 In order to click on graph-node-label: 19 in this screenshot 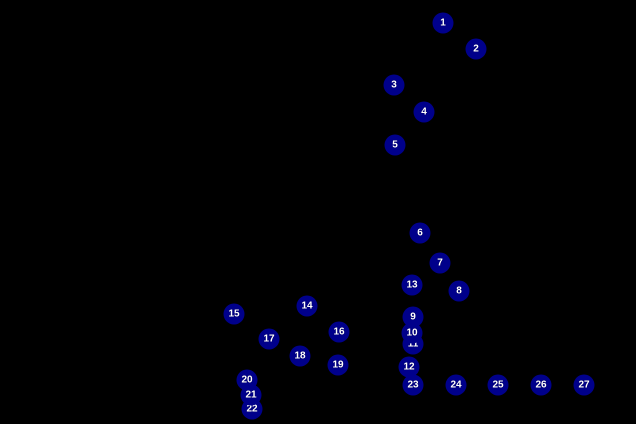, I will do `click(338, 364)`.